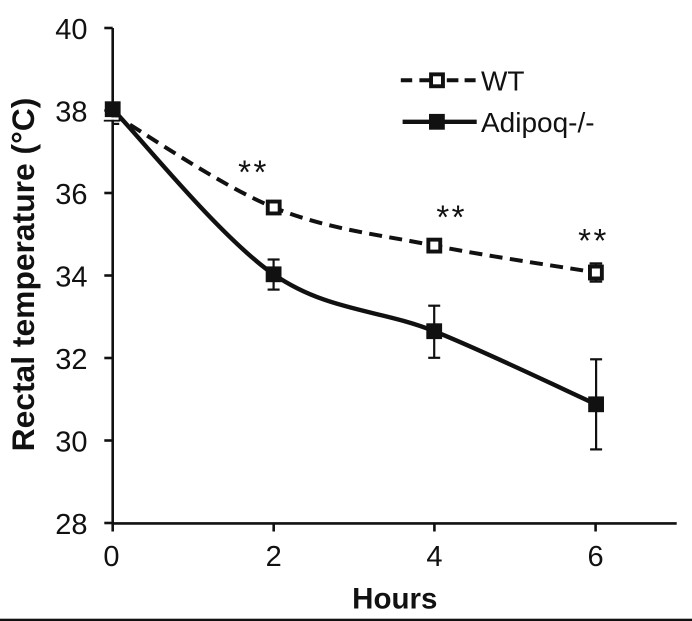  I want to click on svg-text: 30, so click(71, 442).